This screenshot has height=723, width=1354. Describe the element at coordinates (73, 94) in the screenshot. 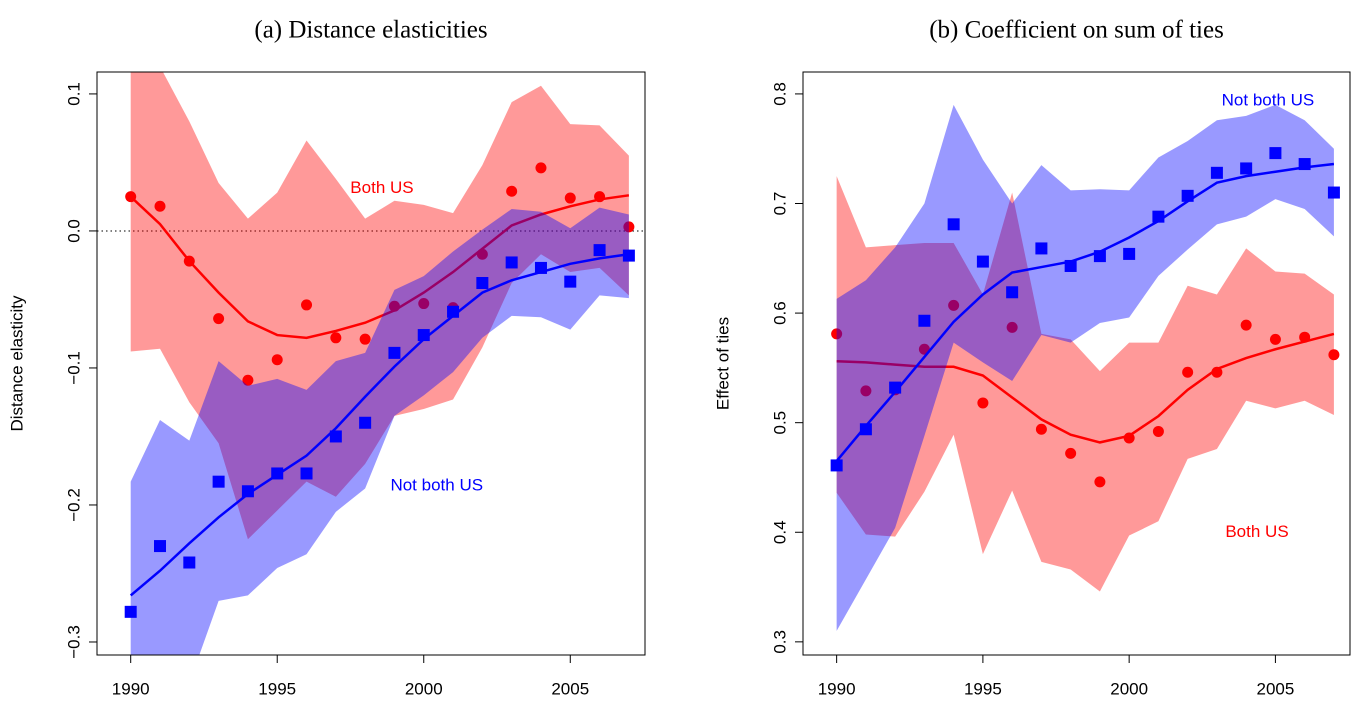

I see `y-tick-label: 0.1` at that location.